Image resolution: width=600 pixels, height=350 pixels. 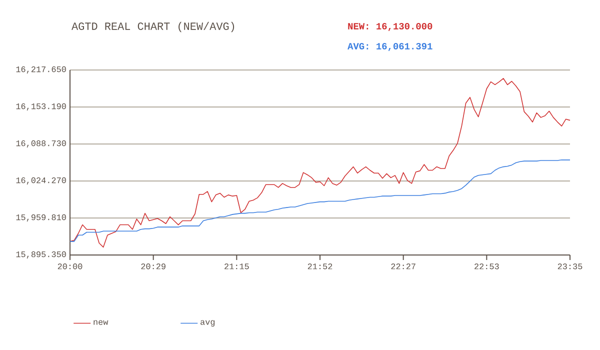 I want to click on x-tick-label: 22:53, so click(x=486, y=267).